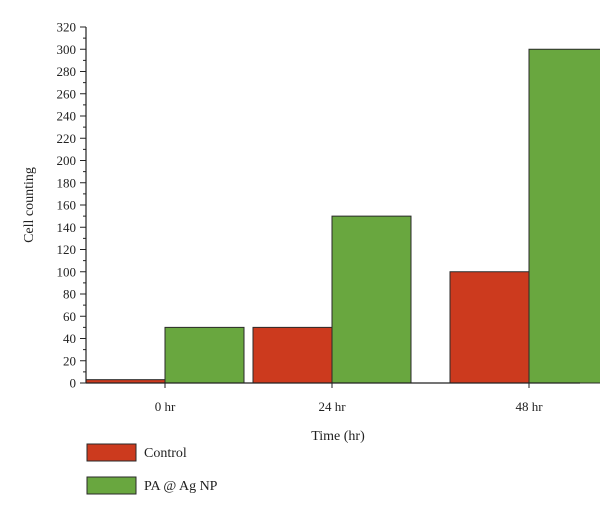 The width and height of the screenshot is (600, 517). I want to click on y-tick-label: 60, so click(69, 316).